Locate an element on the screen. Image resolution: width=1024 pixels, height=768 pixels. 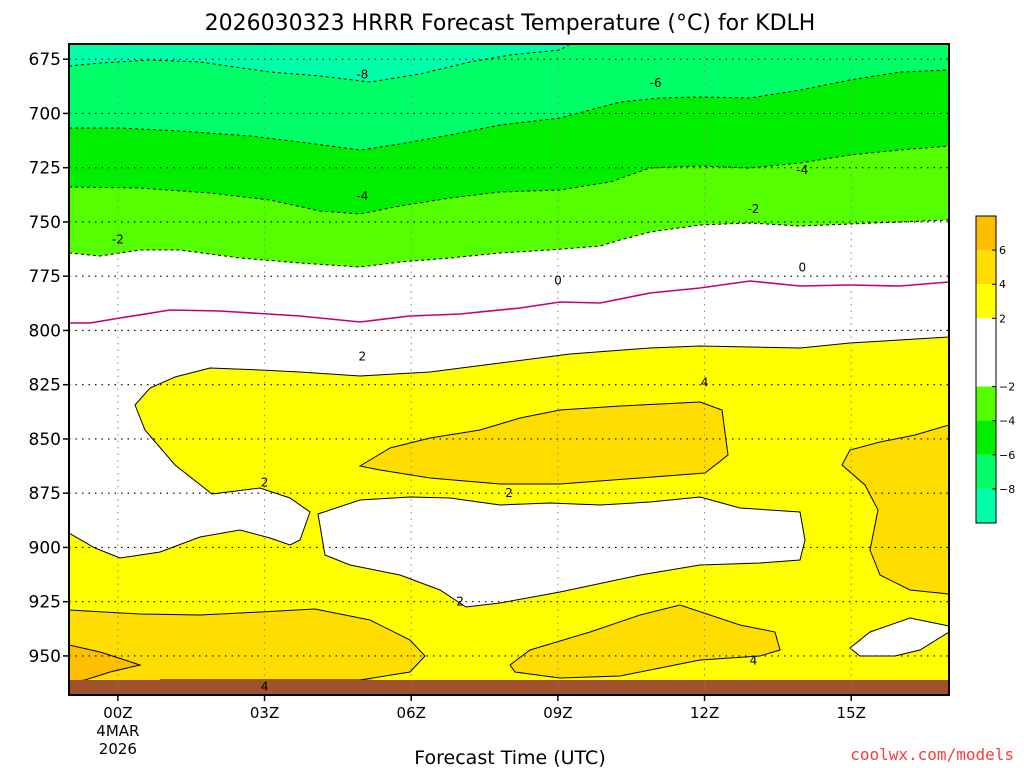
contour-neg4 is located at coordinates (509, 180).